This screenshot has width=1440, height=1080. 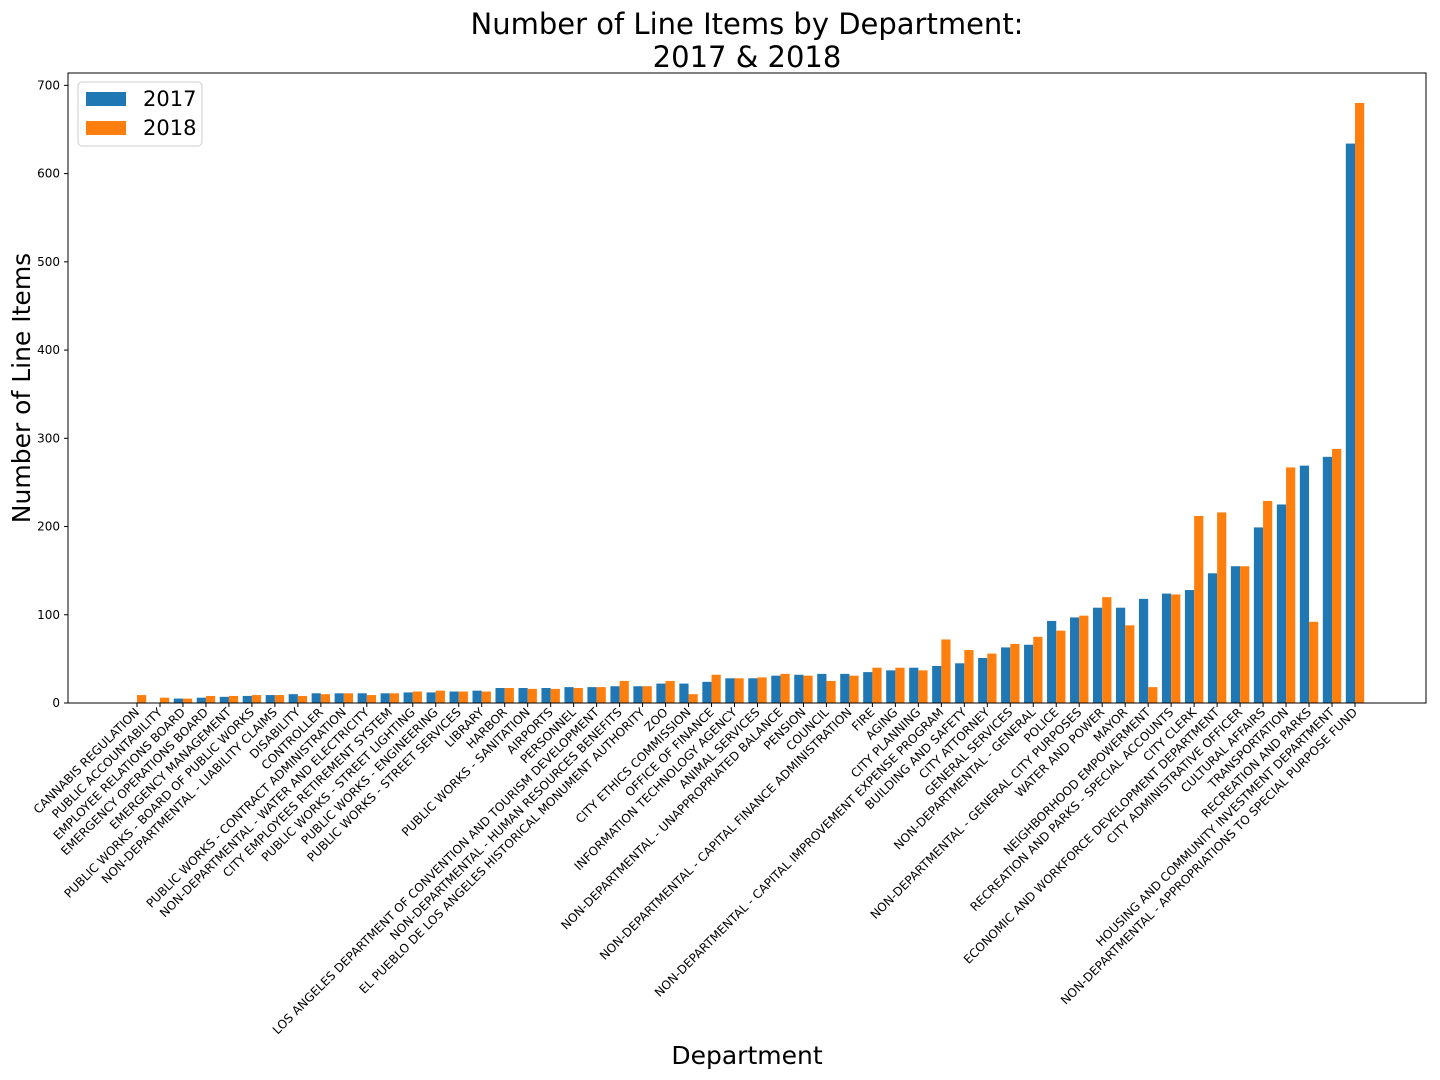 What do you see at coordinates (48, 262) in the screenshot?
I see `y-tick-label: 500` at bounding box center [48, 262].